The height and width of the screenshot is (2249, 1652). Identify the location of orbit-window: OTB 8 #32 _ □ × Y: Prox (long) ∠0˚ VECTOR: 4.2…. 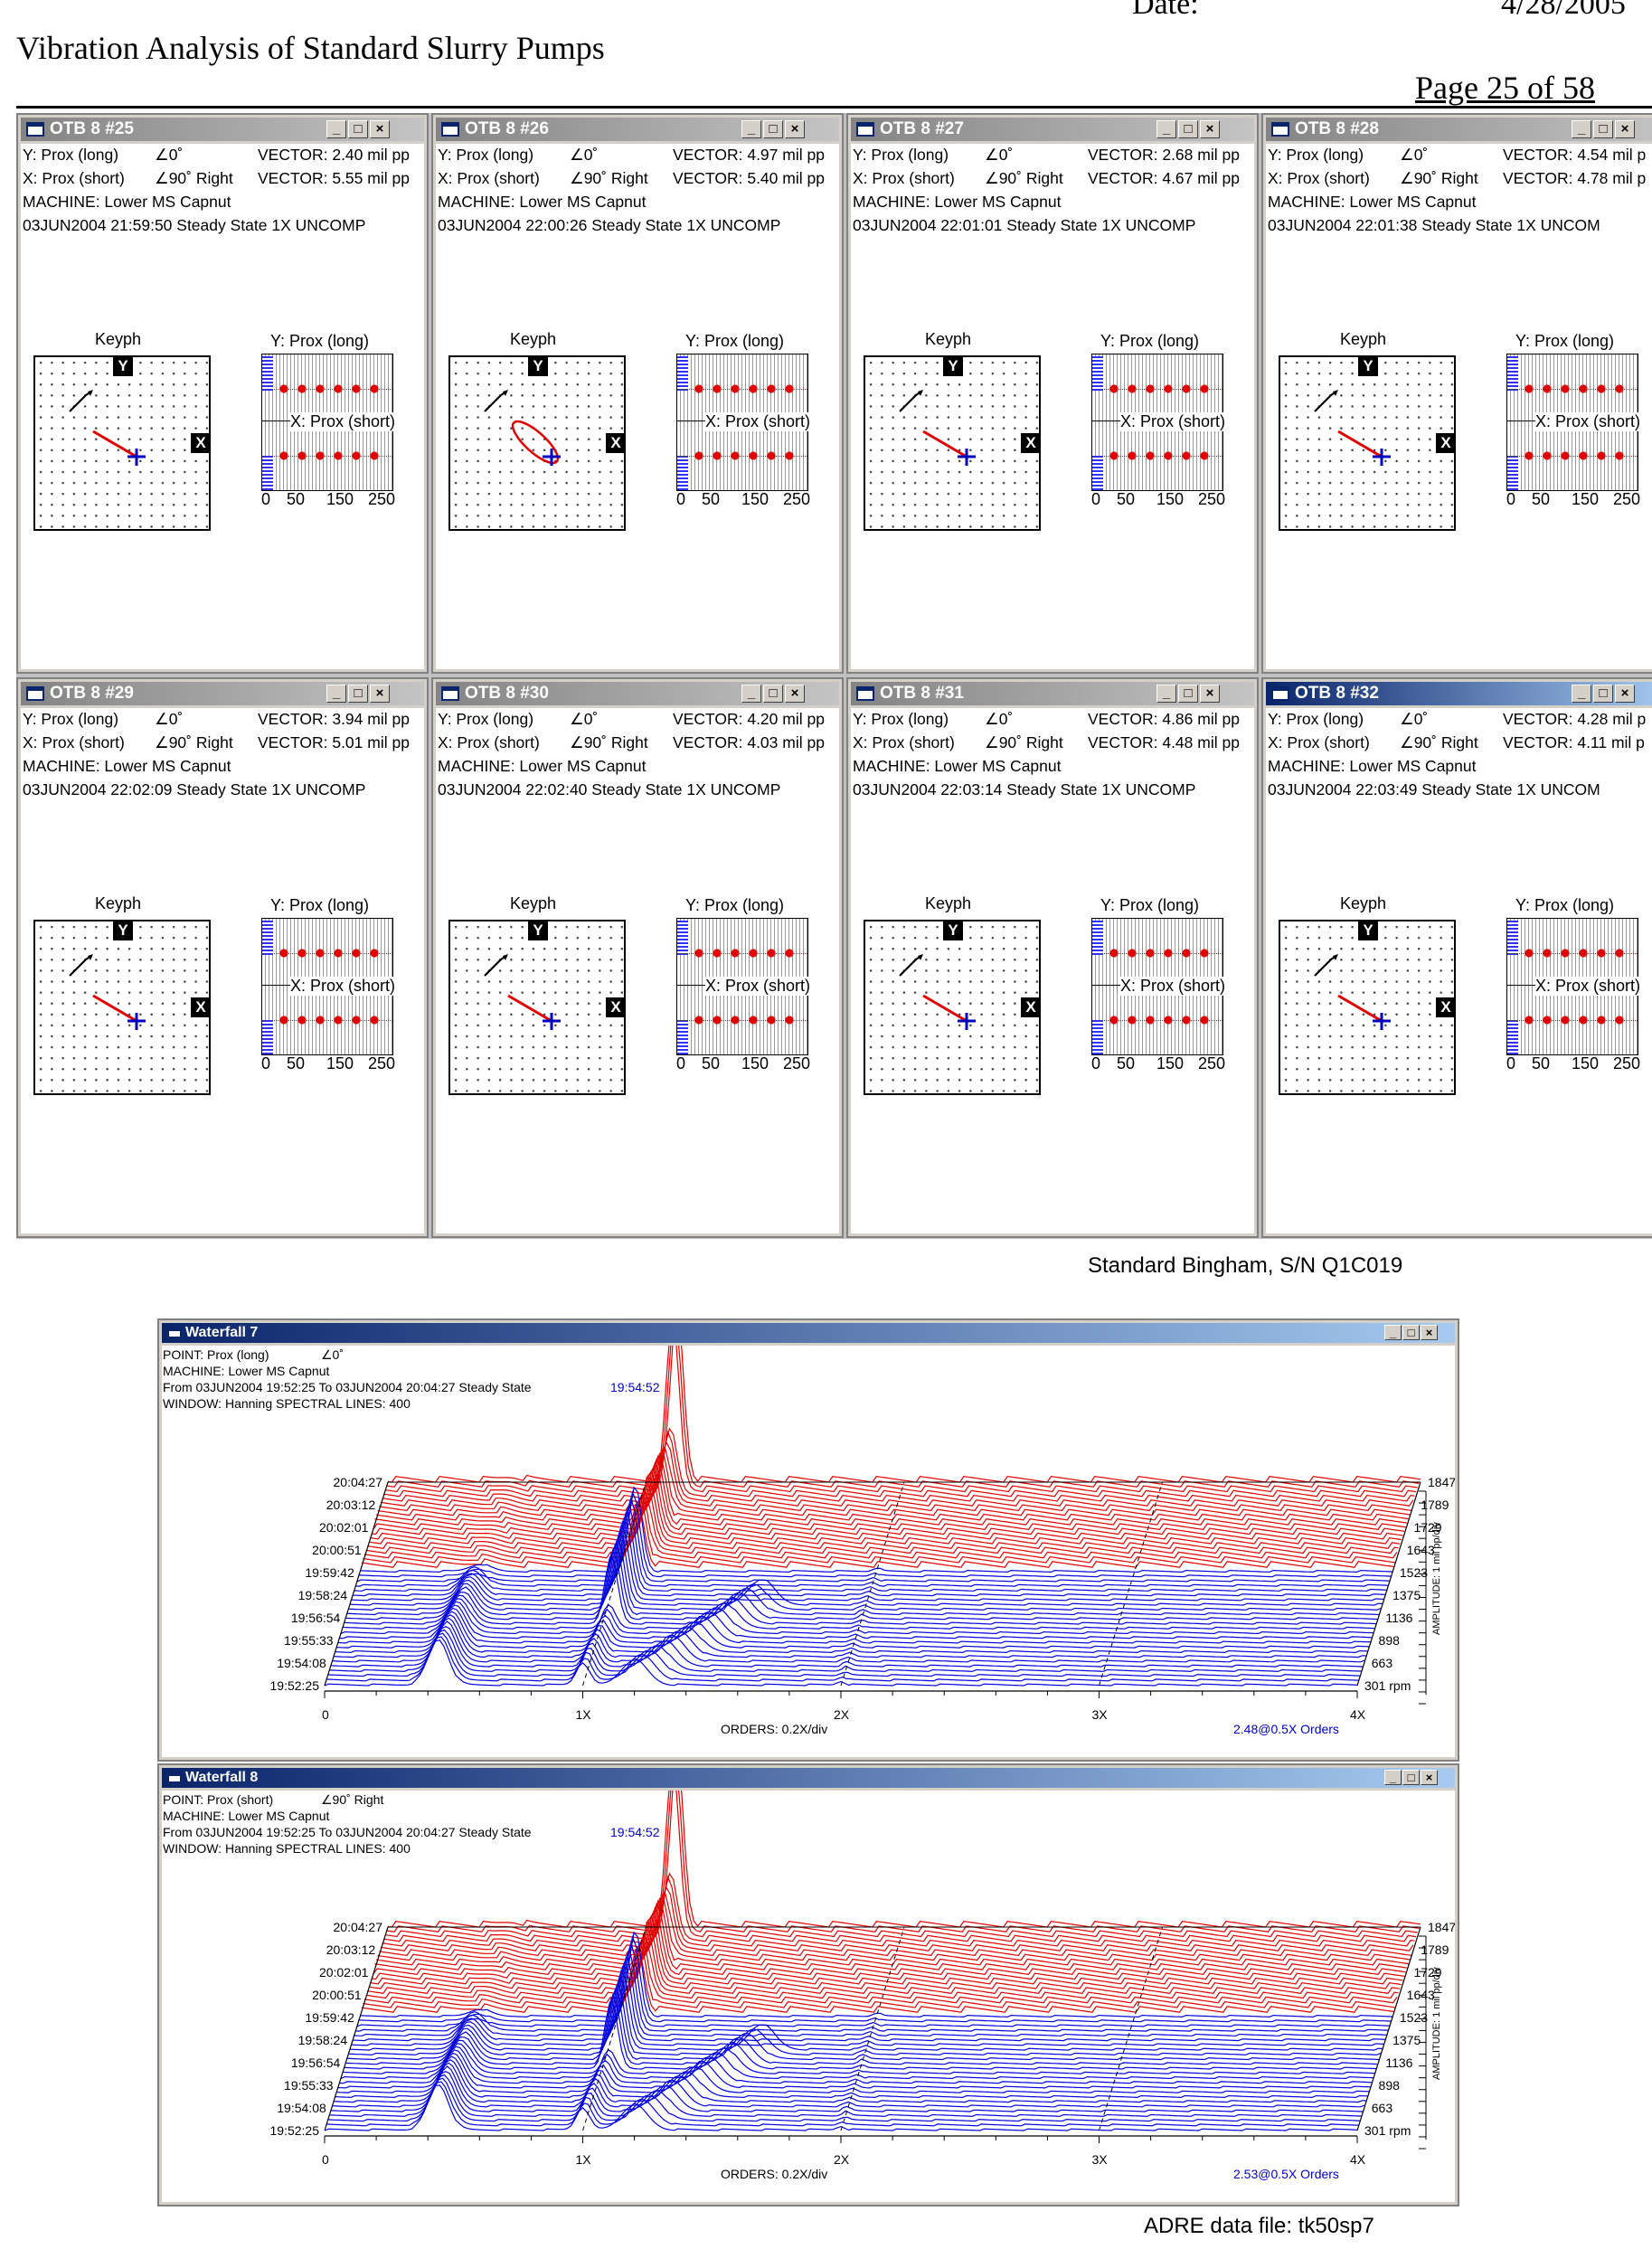
(1456, 957).